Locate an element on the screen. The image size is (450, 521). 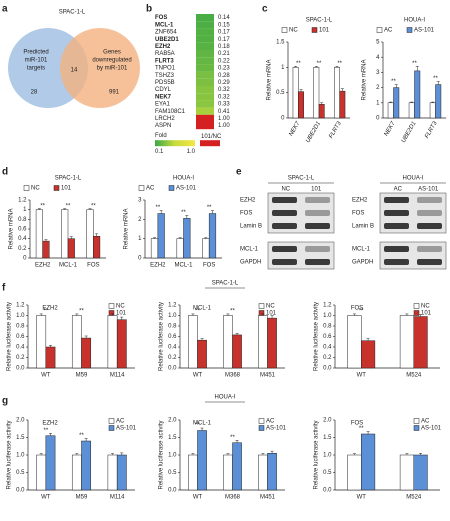
venn-left-label: Predicted is located at coordinates (35, 53).